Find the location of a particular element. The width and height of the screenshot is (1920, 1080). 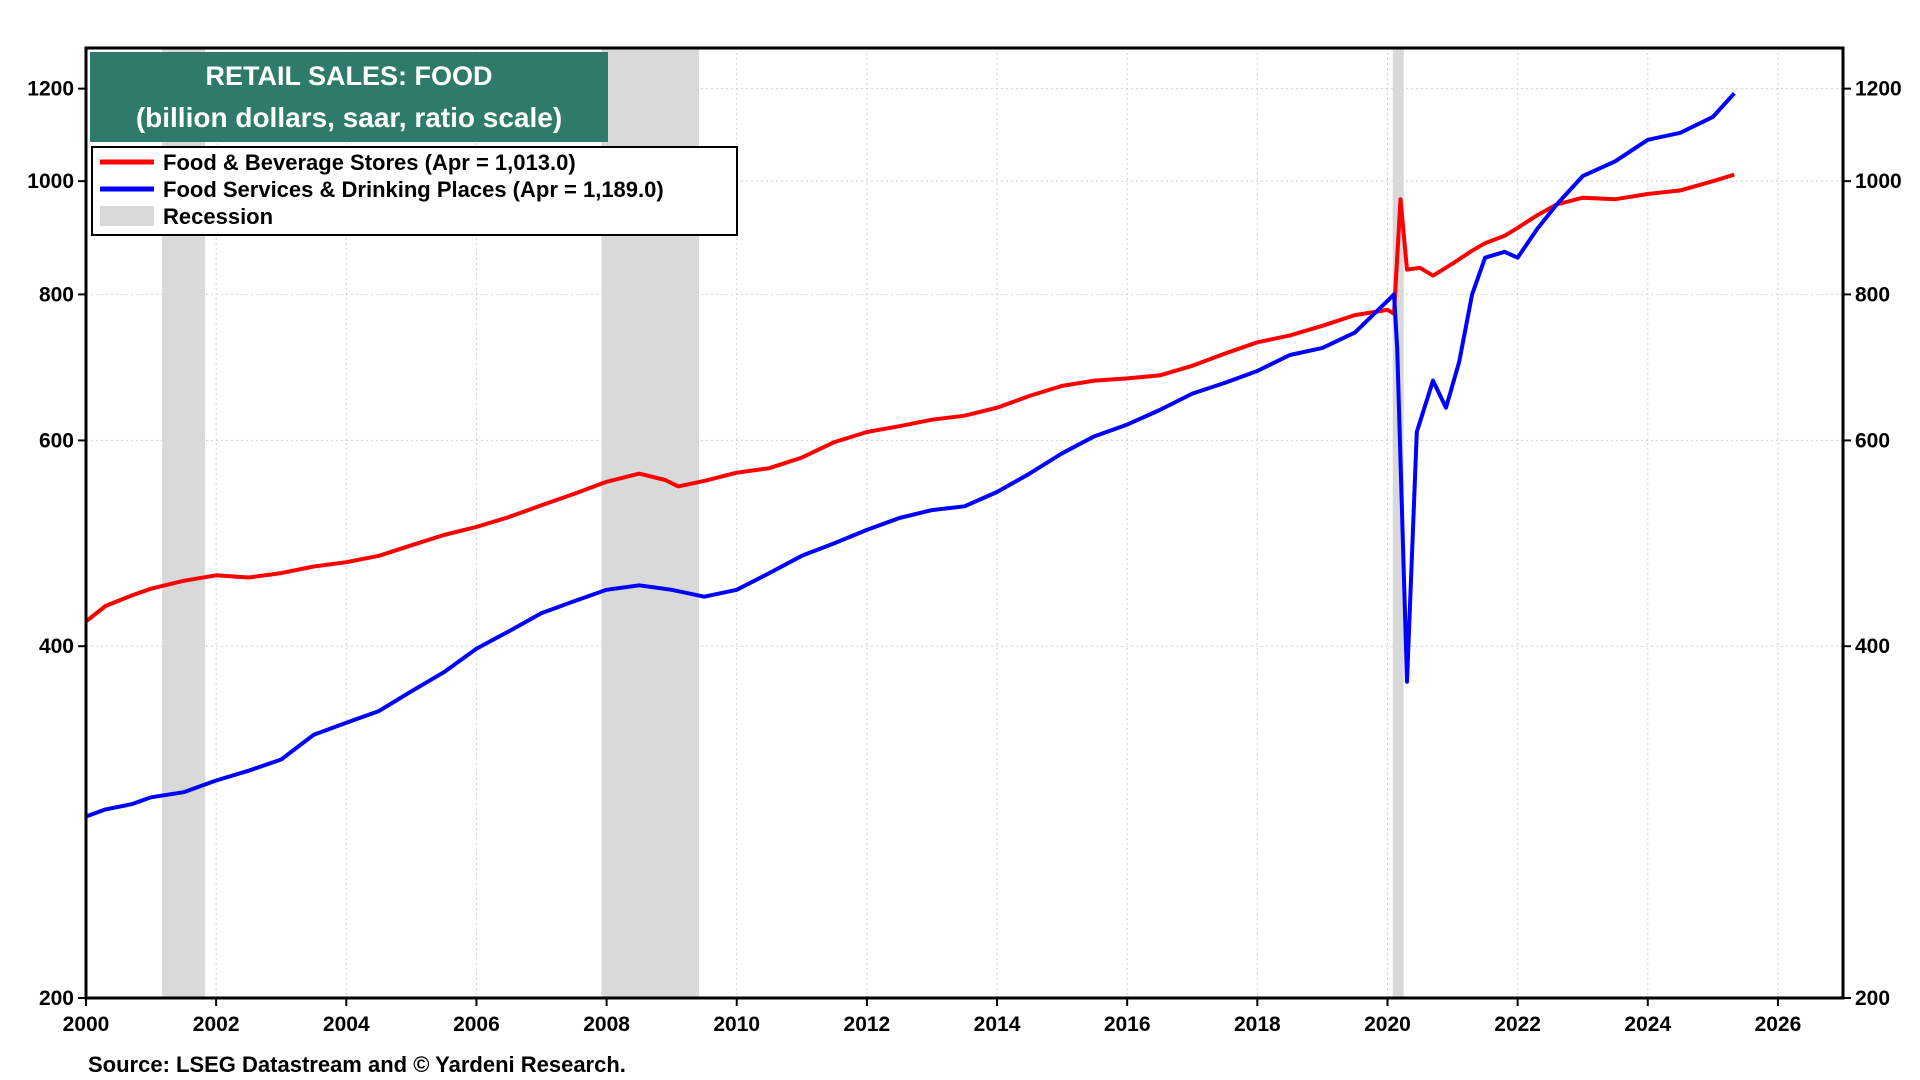

x-tick-label: 2020 is located at coordinates (1387, 1024).